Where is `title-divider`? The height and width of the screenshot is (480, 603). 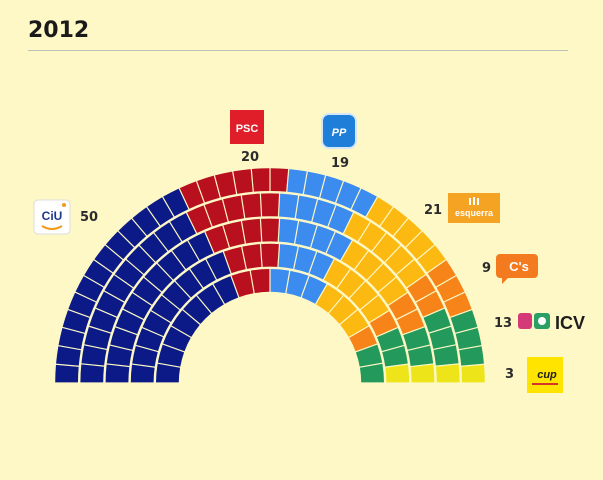 title-divider is located at coordinates (298, 50).